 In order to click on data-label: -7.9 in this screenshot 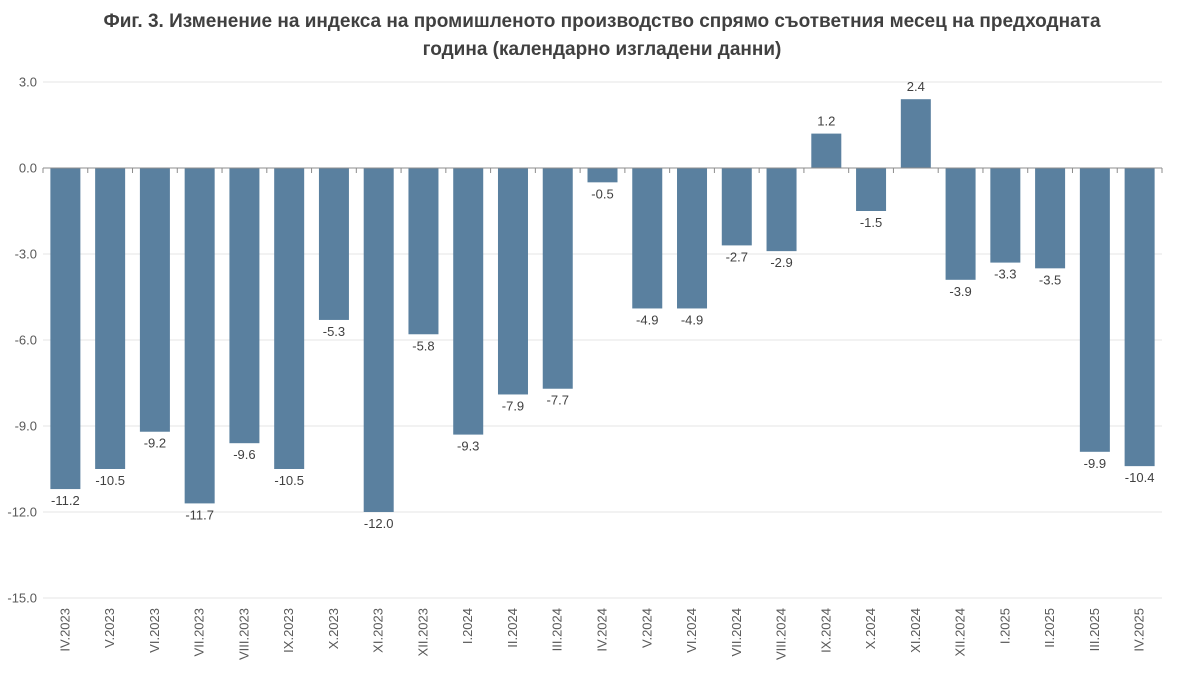, I will do `click(513, 405)`.